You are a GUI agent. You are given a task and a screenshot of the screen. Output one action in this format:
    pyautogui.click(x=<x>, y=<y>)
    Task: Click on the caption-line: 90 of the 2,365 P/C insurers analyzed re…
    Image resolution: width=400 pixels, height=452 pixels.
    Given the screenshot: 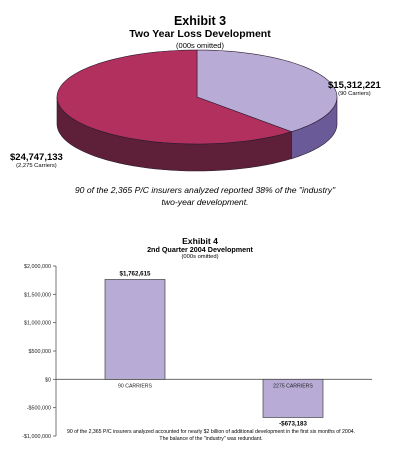 What is the action you would take?
    pyautogui.click(x=205, y=190)
    